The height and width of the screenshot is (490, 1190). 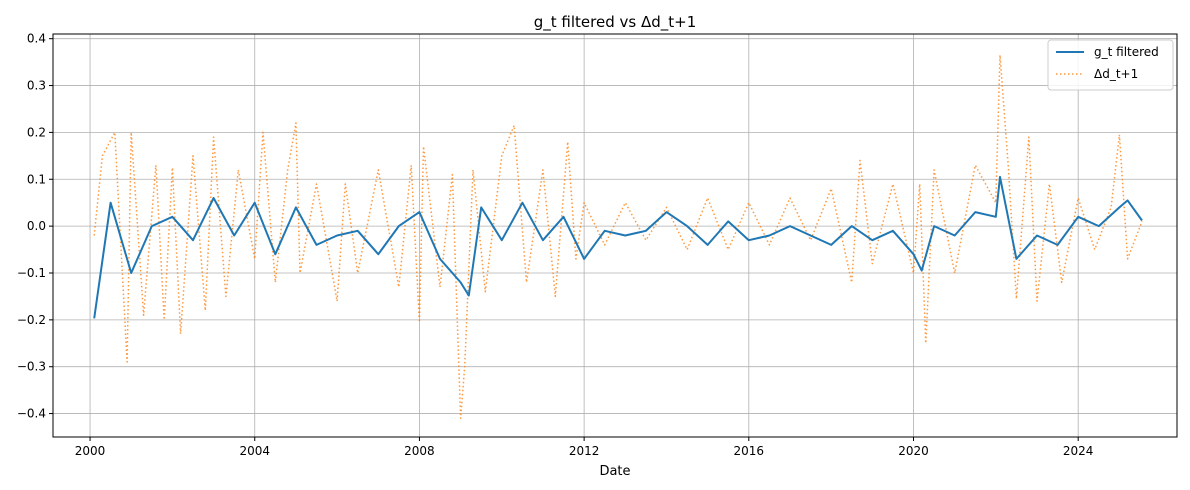 I want to click on x-axis: 2000 2004 2008 2012 2016 2020 2024, so click(x=584, y=447).